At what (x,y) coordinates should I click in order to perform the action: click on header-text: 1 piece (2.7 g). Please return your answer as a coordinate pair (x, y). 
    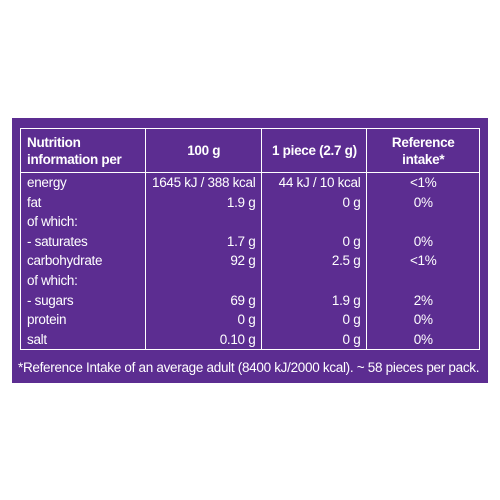
    Looking at the image, I should click on (314, 150).